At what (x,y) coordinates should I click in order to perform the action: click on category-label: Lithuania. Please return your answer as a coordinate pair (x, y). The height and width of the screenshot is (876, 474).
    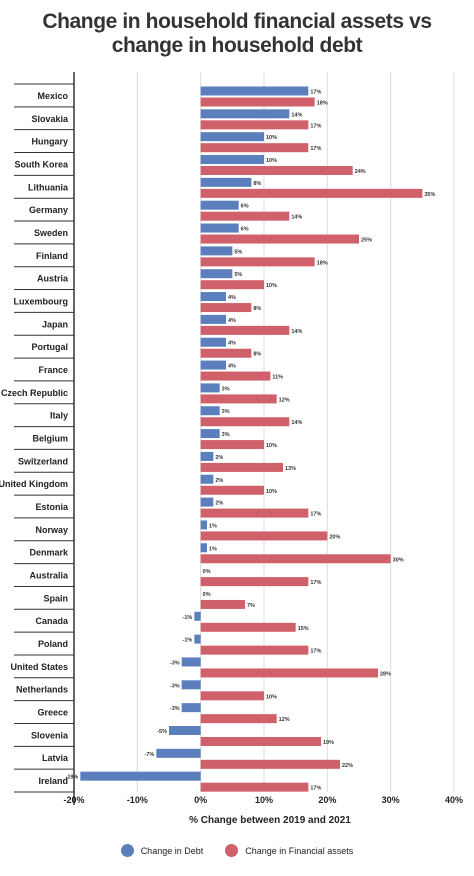
    Looking at the image, I should click on (48, 187).